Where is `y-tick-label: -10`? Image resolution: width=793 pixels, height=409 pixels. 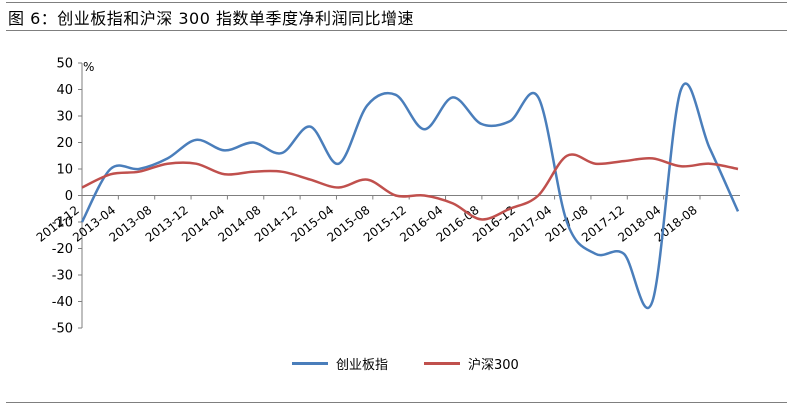
y-tick-label: -10 is located at coordinates (62, 223).